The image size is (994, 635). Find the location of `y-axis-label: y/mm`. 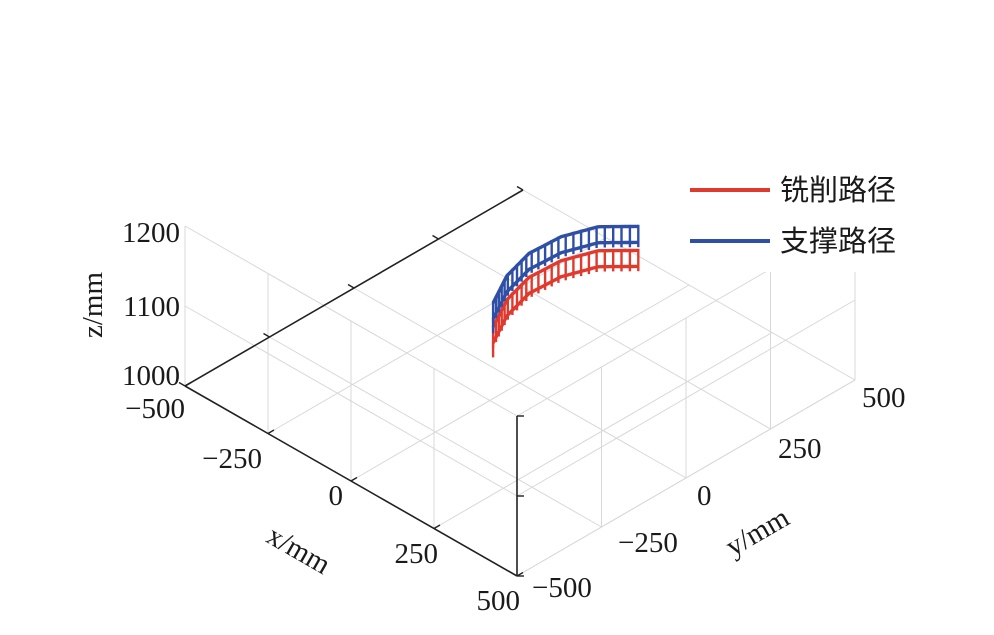

y-axis-label: y/mm is located at coordinates (757, 532).